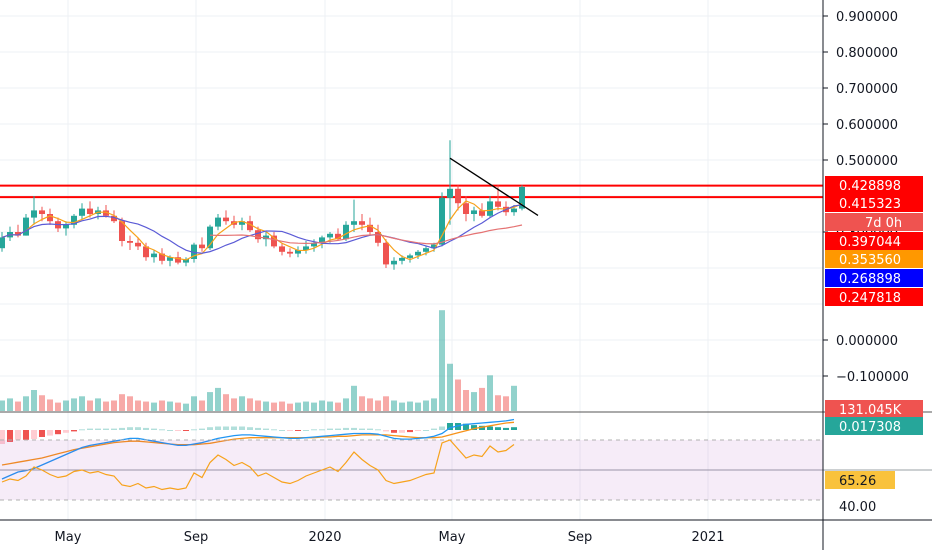  I want to click on time-tick-label: 2020, so click(324, 537).